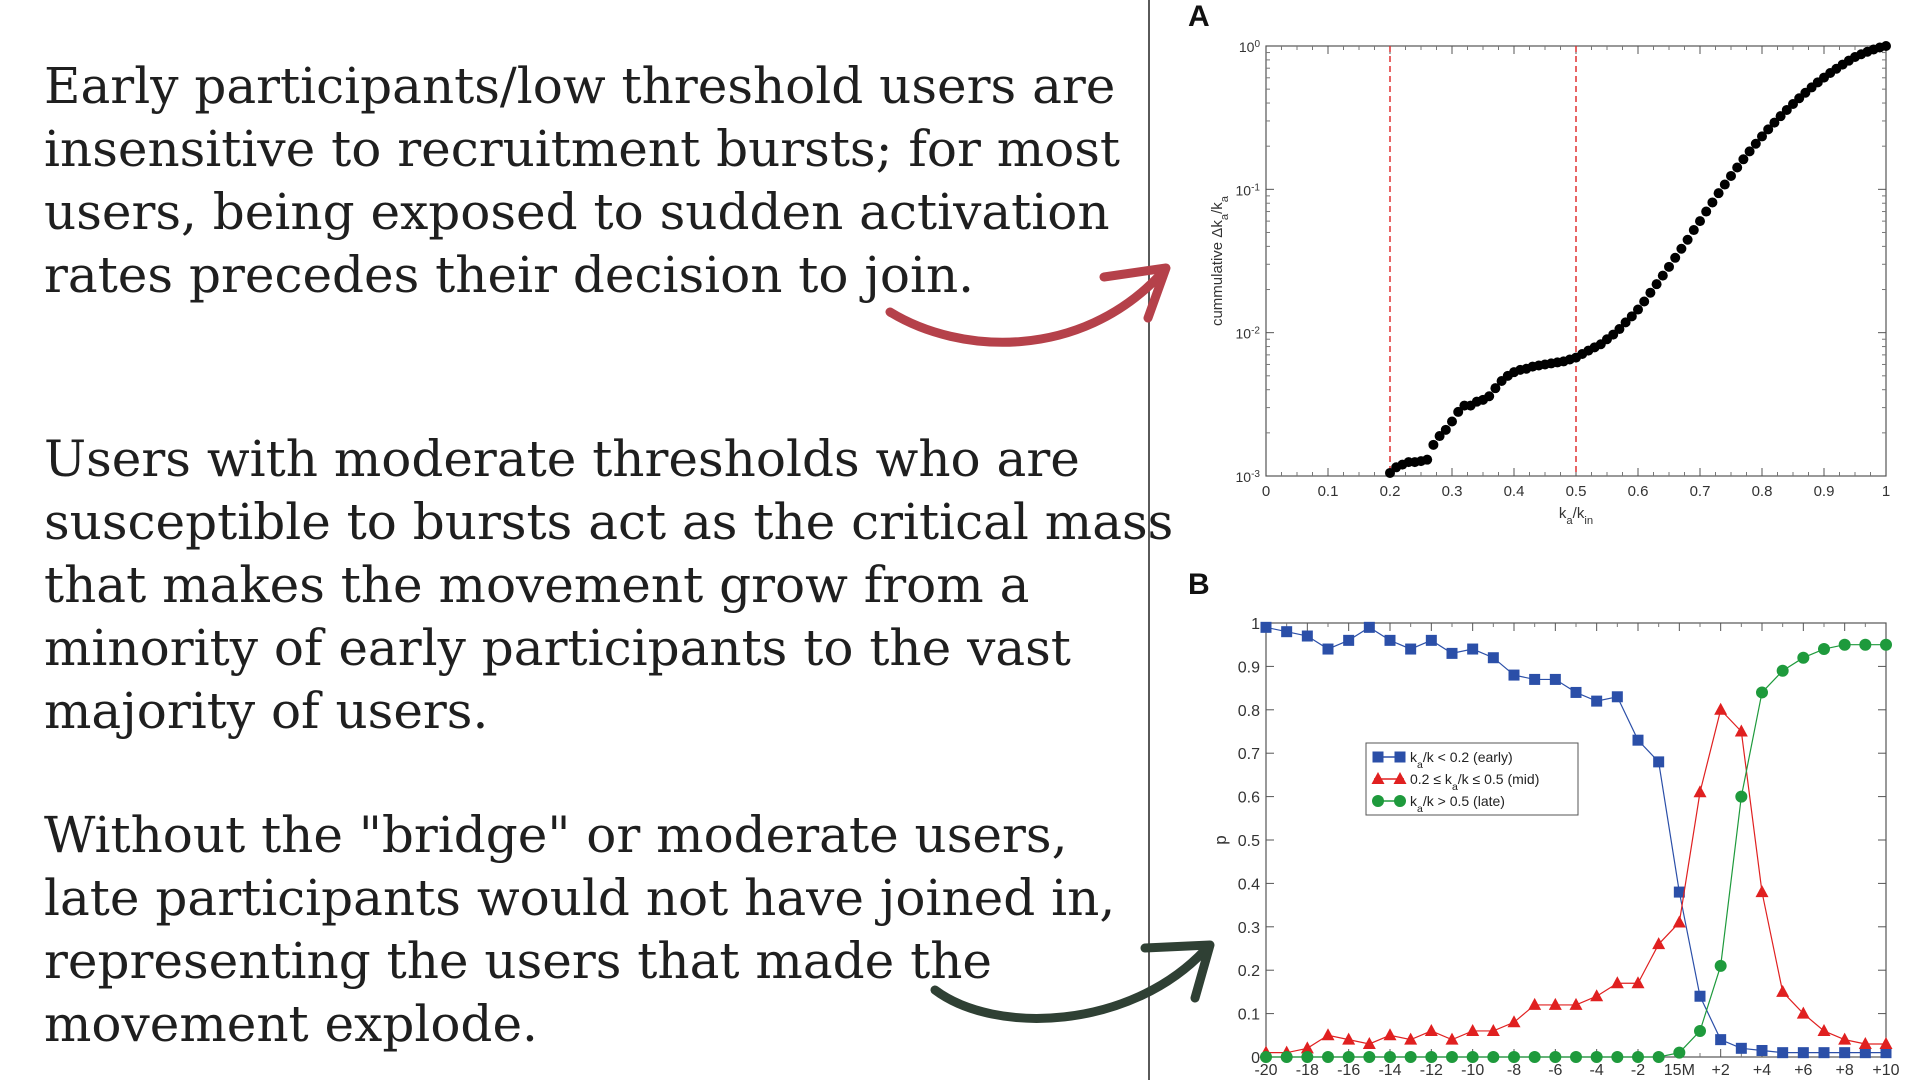 This screenshot has height=1084, width=1920. Describe the element at coordinates (1461, 760) in the screenshot. I see `legend-label: ka/k < 0.2 (early)` at that location.